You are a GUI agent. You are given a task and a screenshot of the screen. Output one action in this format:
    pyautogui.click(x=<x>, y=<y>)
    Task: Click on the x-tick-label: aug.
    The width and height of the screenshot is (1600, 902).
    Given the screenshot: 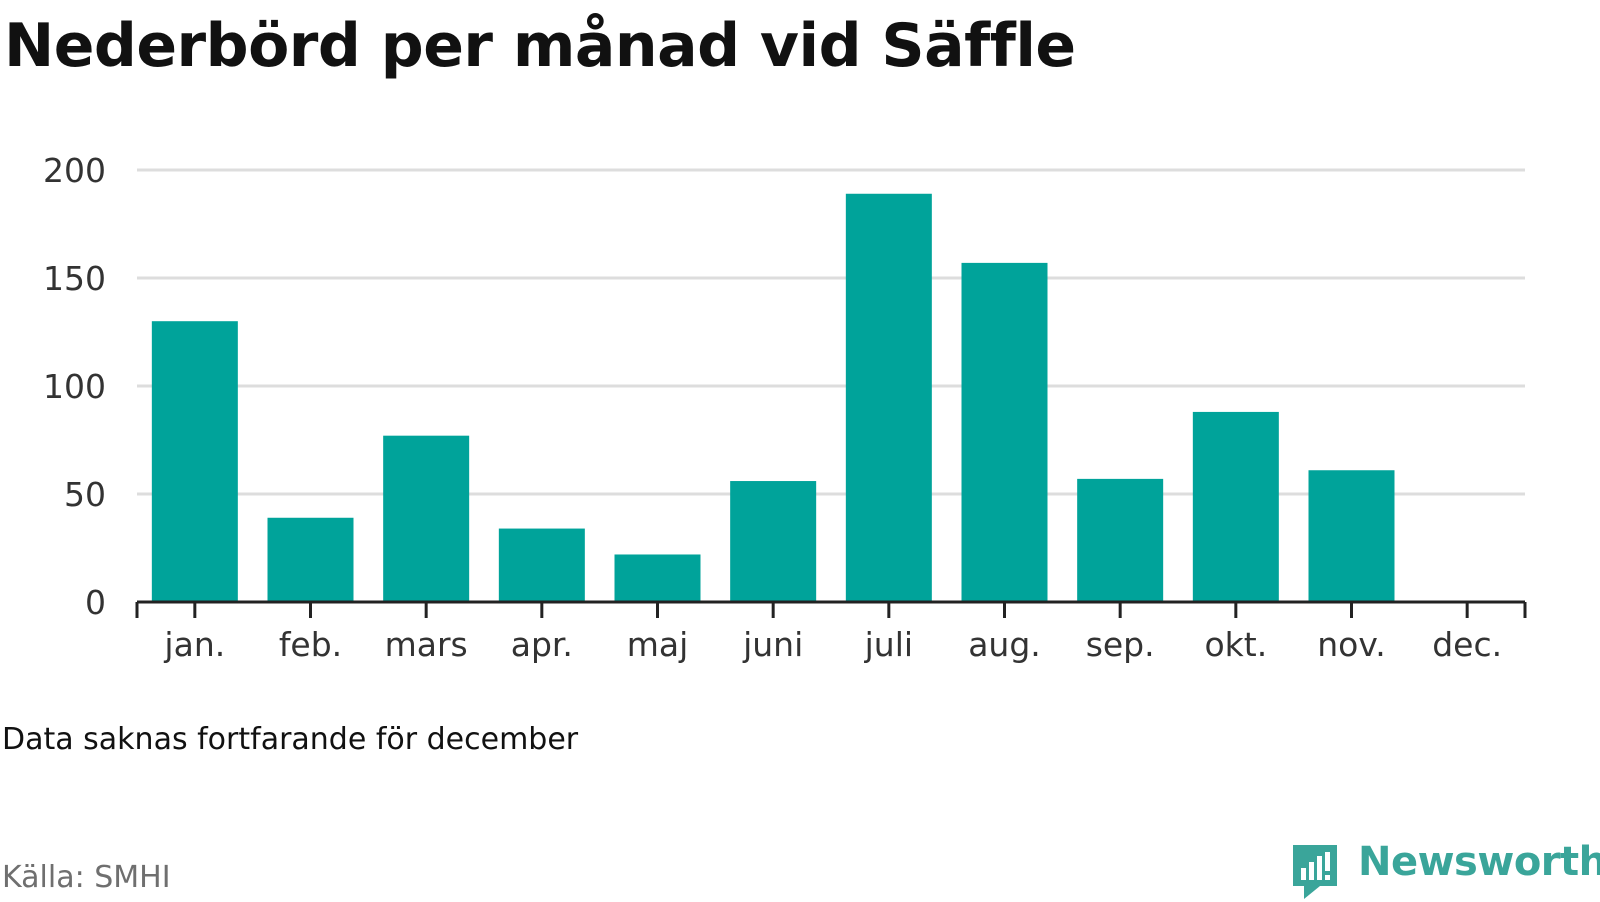 What is the action you would take?
    pyautogui.click(x=1004, y=644)
    